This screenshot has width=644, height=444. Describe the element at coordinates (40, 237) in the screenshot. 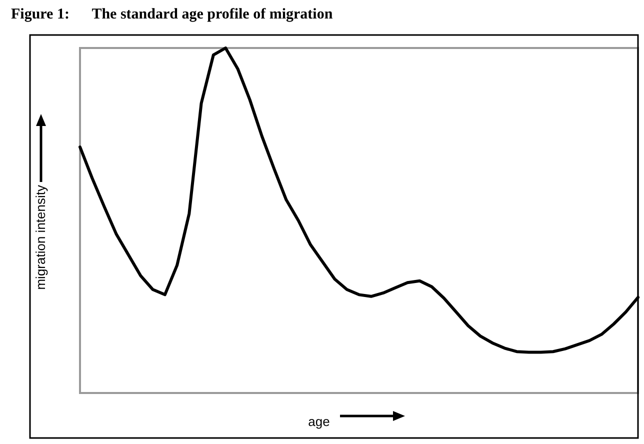

I see `y-axis-title: migration intensity` at that location.